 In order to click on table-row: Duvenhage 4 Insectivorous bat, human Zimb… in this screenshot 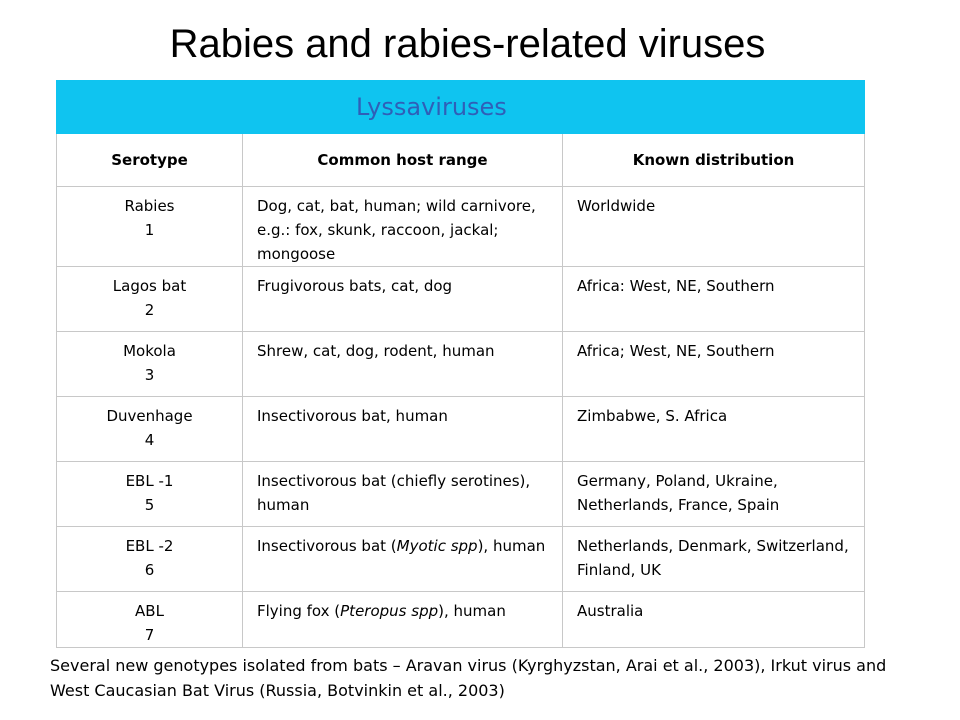, I will do `click(461, 429)`.